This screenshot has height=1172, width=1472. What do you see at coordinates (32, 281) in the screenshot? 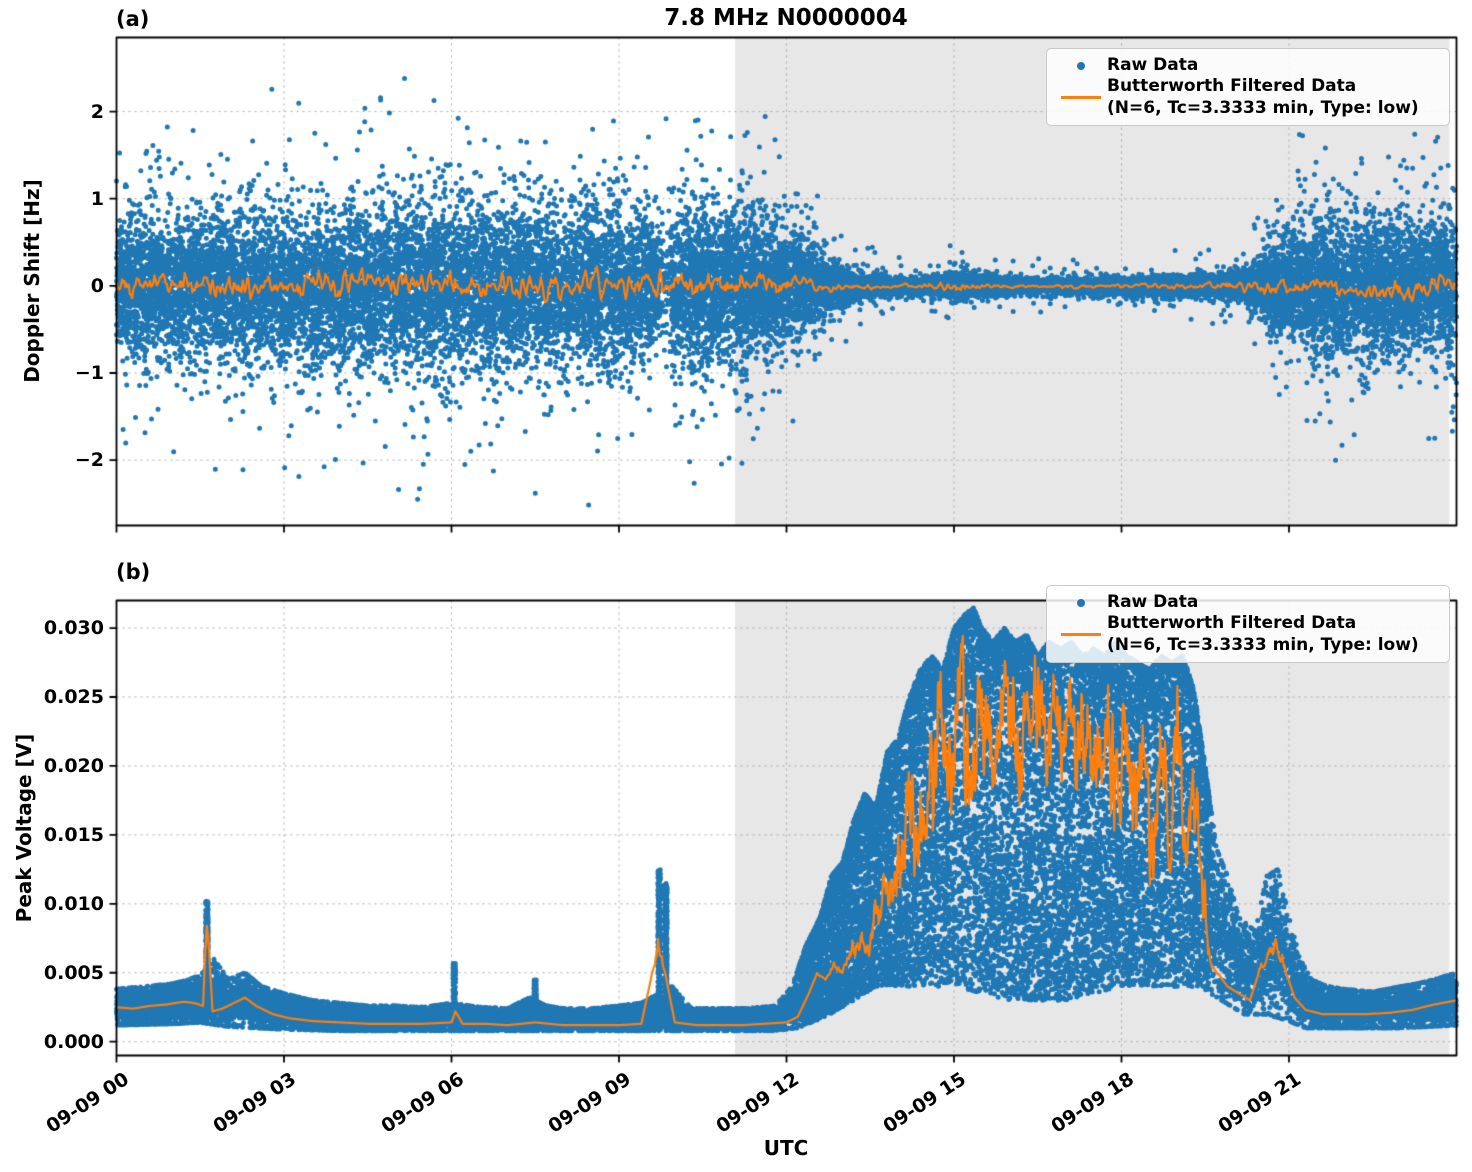
I see `panel-a-y-axis-label: Doppler Shift [Hz]` at bounding box center [32, 281].